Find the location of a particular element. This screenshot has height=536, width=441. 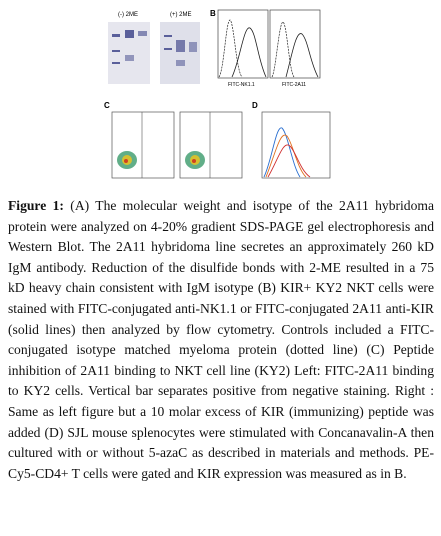

panel-label: C is located at coordinates (107, 105).